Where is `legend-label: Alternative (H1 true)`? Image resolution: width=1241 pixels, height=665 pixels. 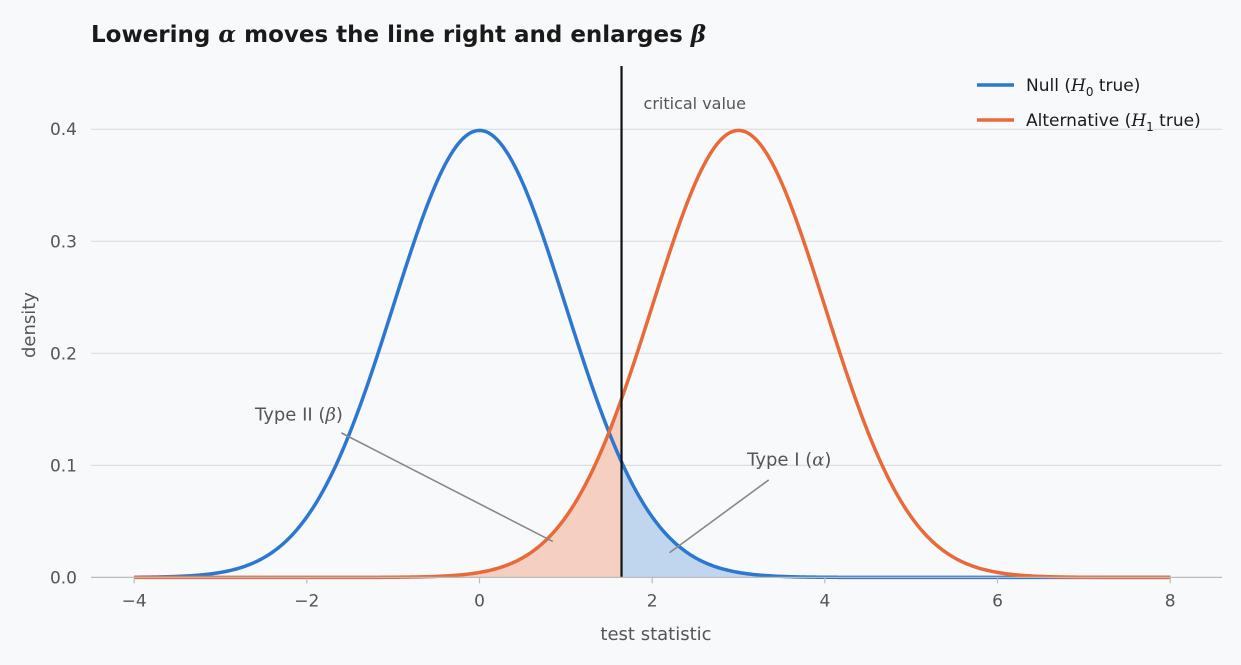 legend-label: Alternative (H1 true) is located at coordinates (1113, 122).